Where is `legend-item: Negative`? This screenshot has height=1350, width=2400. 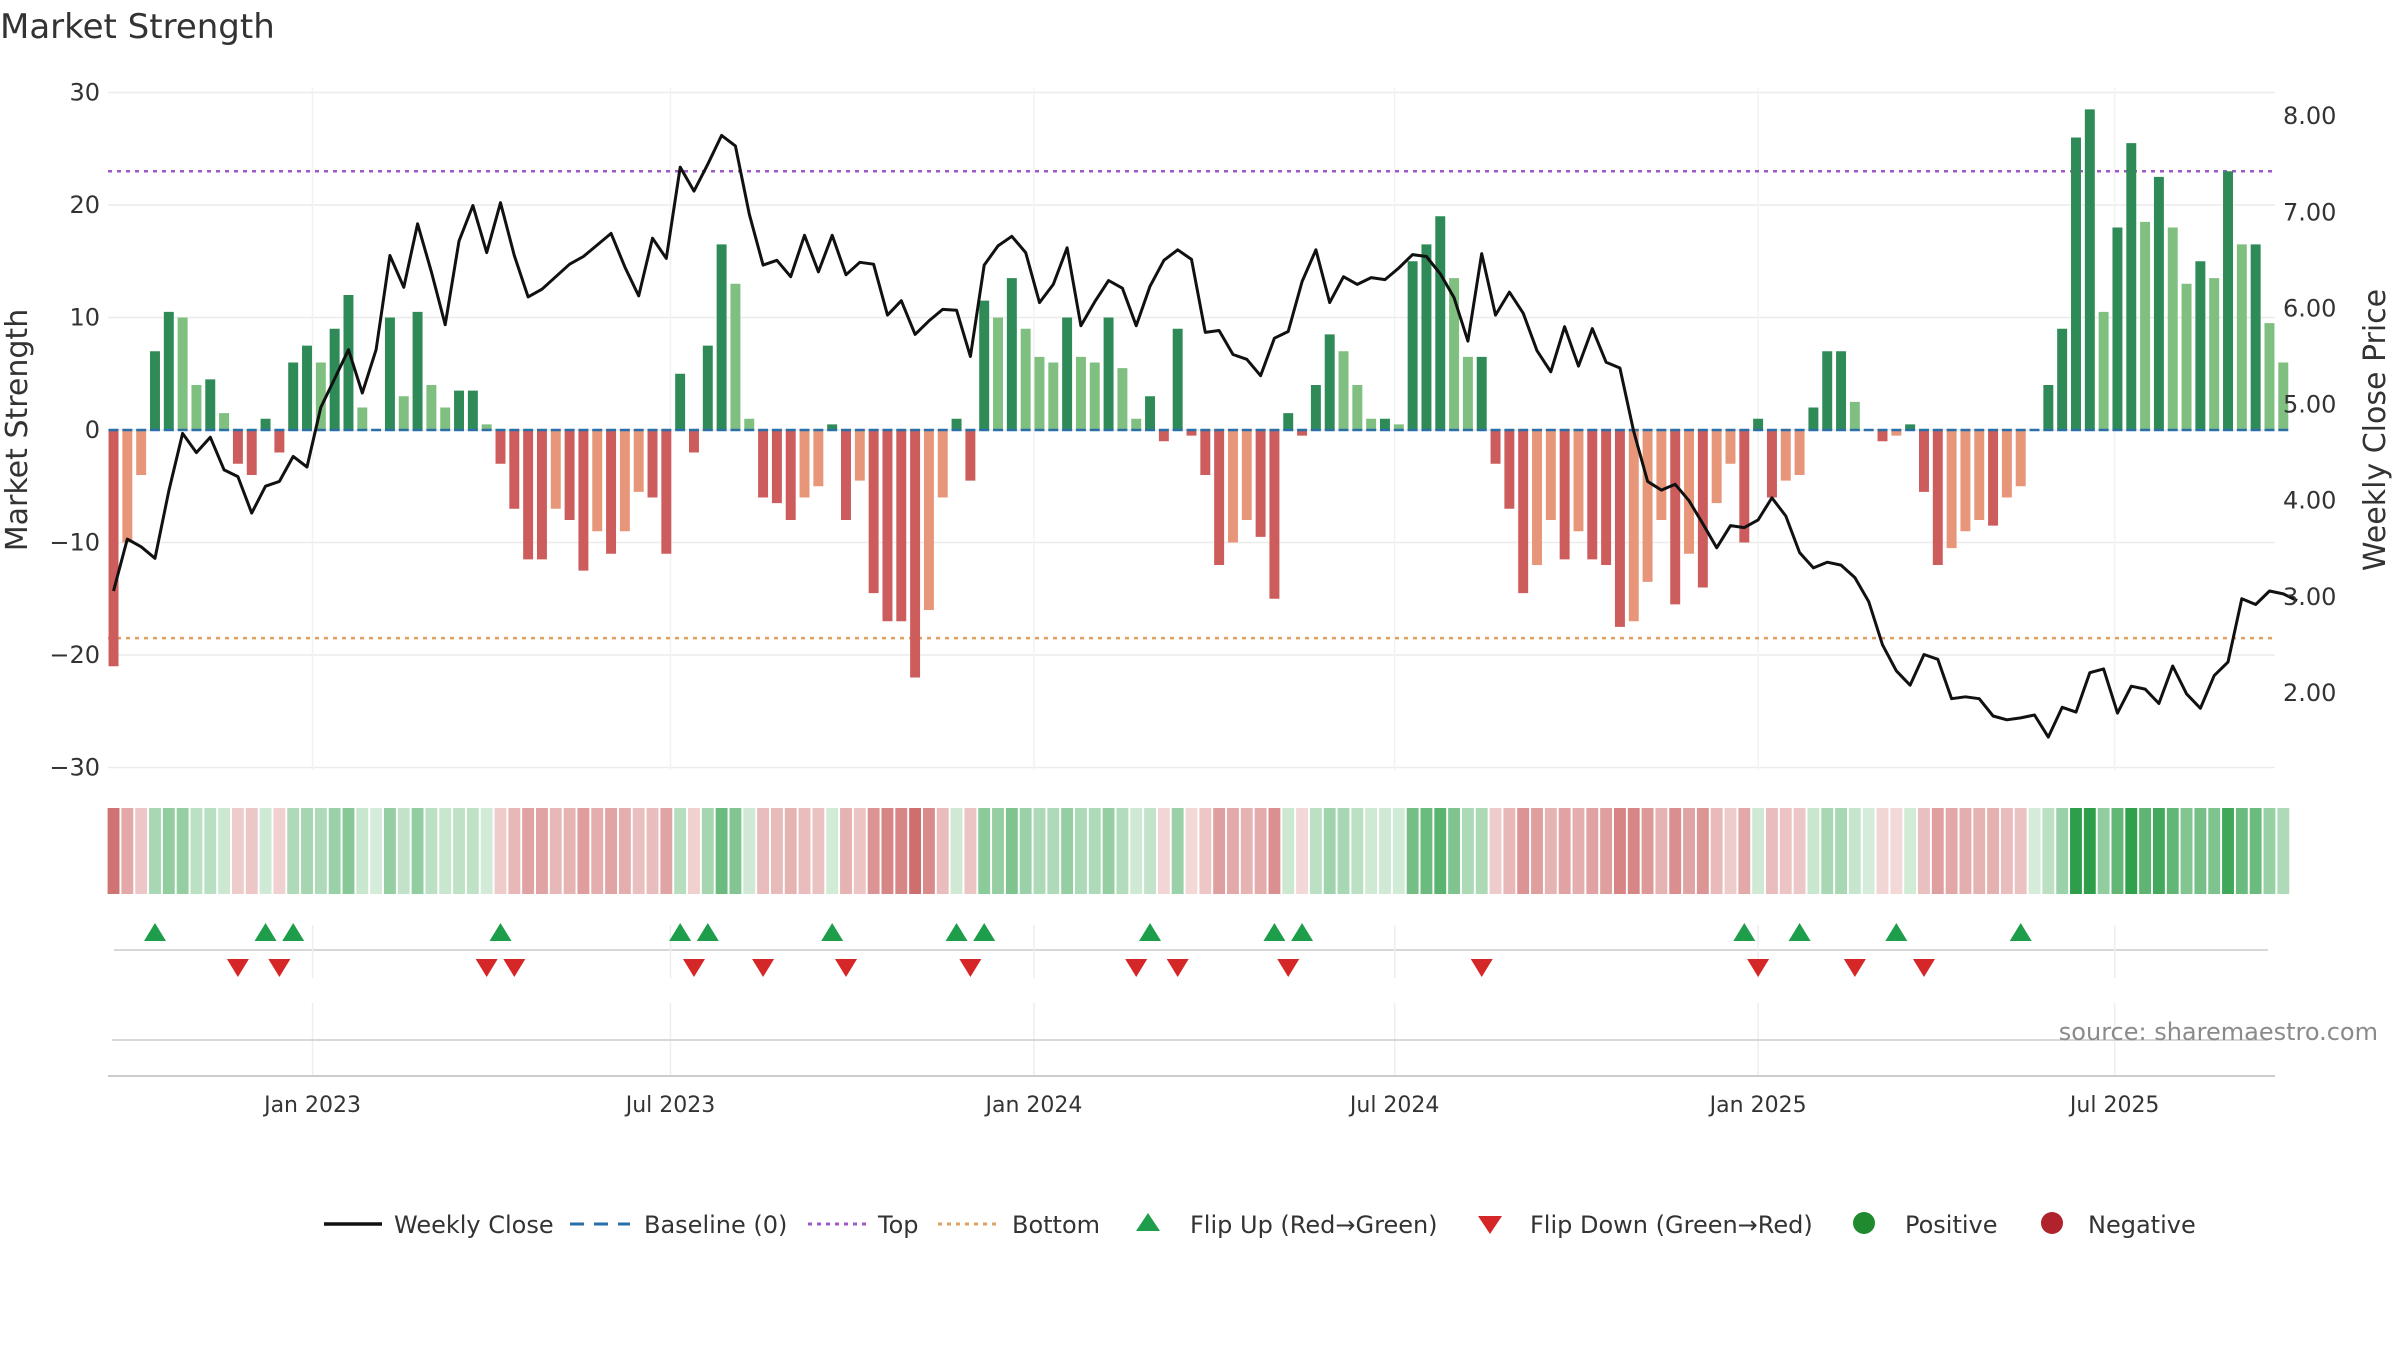 legend-item: Negative is located at coordinates (2118, 1225).